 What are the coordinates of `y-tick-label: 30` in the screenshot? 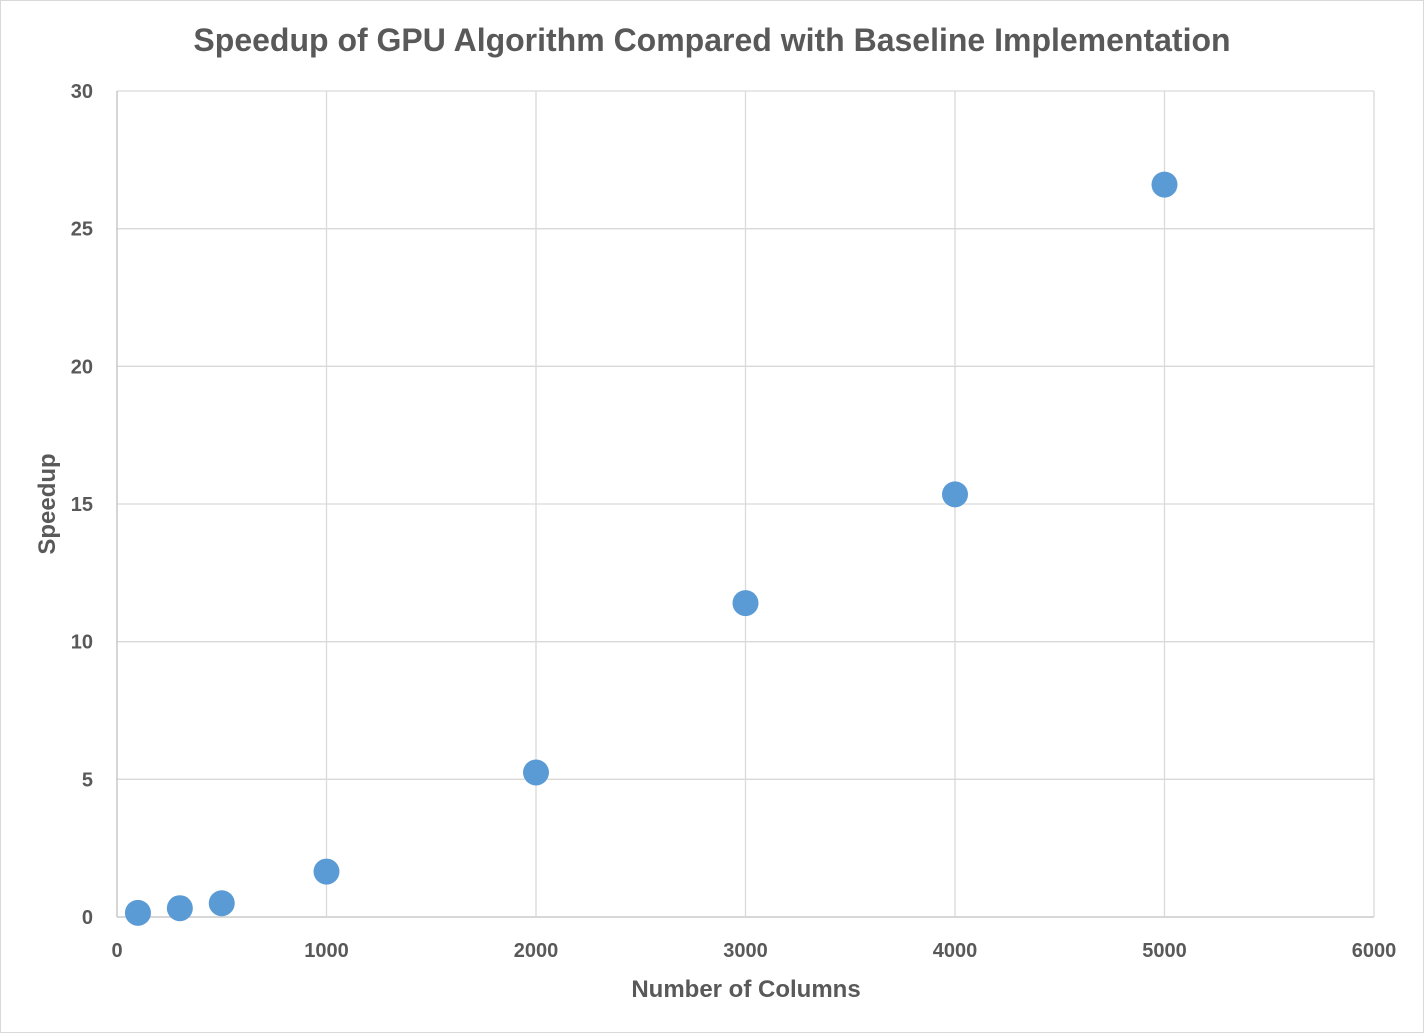 It's located at (82, 92).